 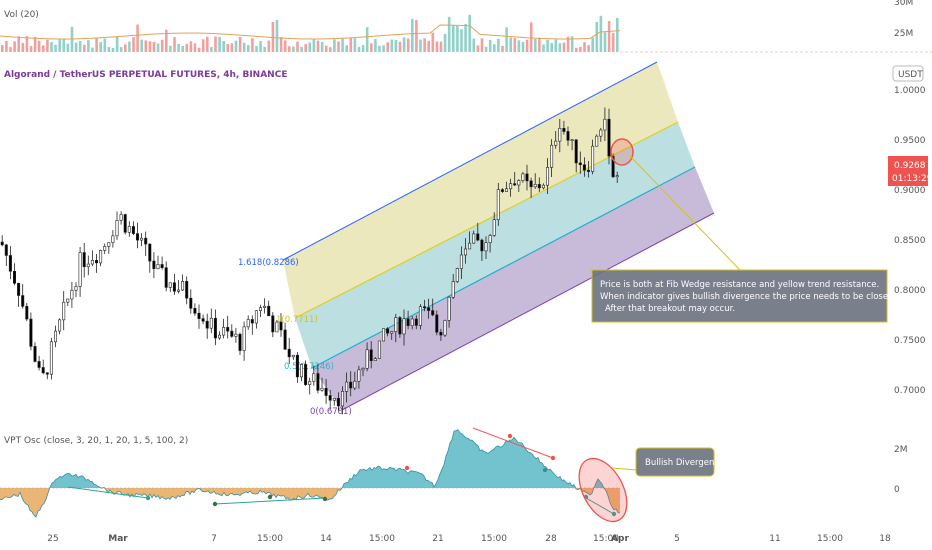 I want to click on time-tick: 15:00, so click(x=606, y=539).